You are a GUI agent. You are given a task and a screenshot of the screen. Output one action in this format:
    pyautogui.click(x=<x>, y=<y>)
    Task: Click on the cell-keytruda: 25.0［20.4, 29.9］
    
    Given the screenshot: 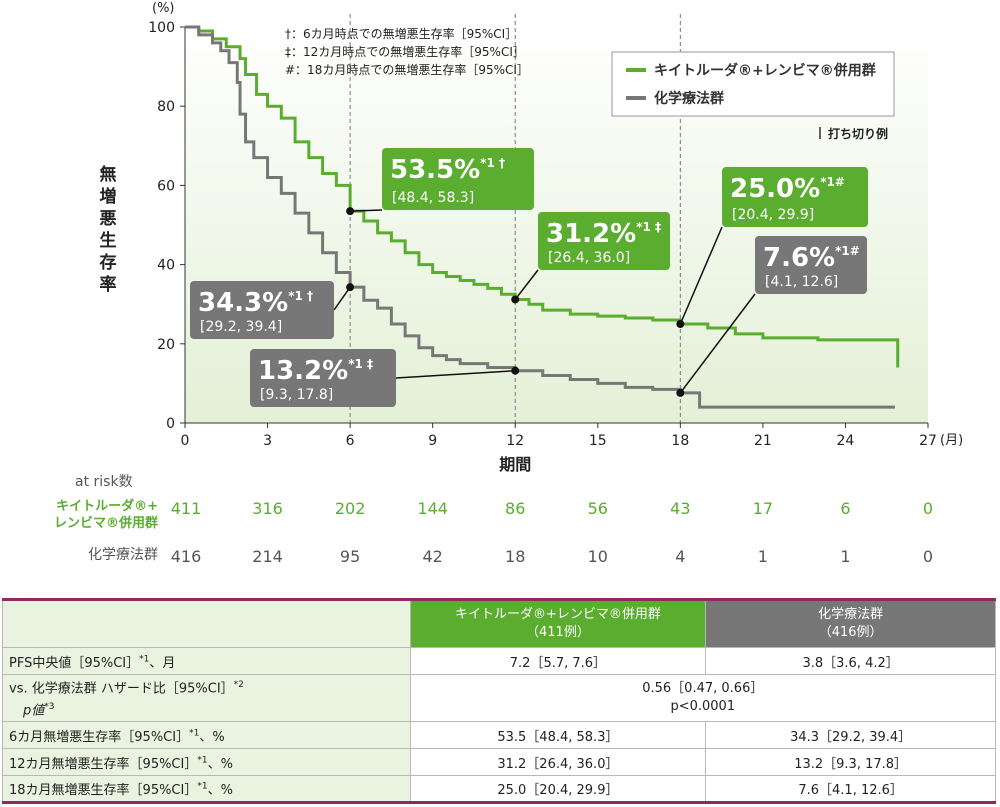 What is the action you would take?
    pyautogui.click(x=558, y=789)
    